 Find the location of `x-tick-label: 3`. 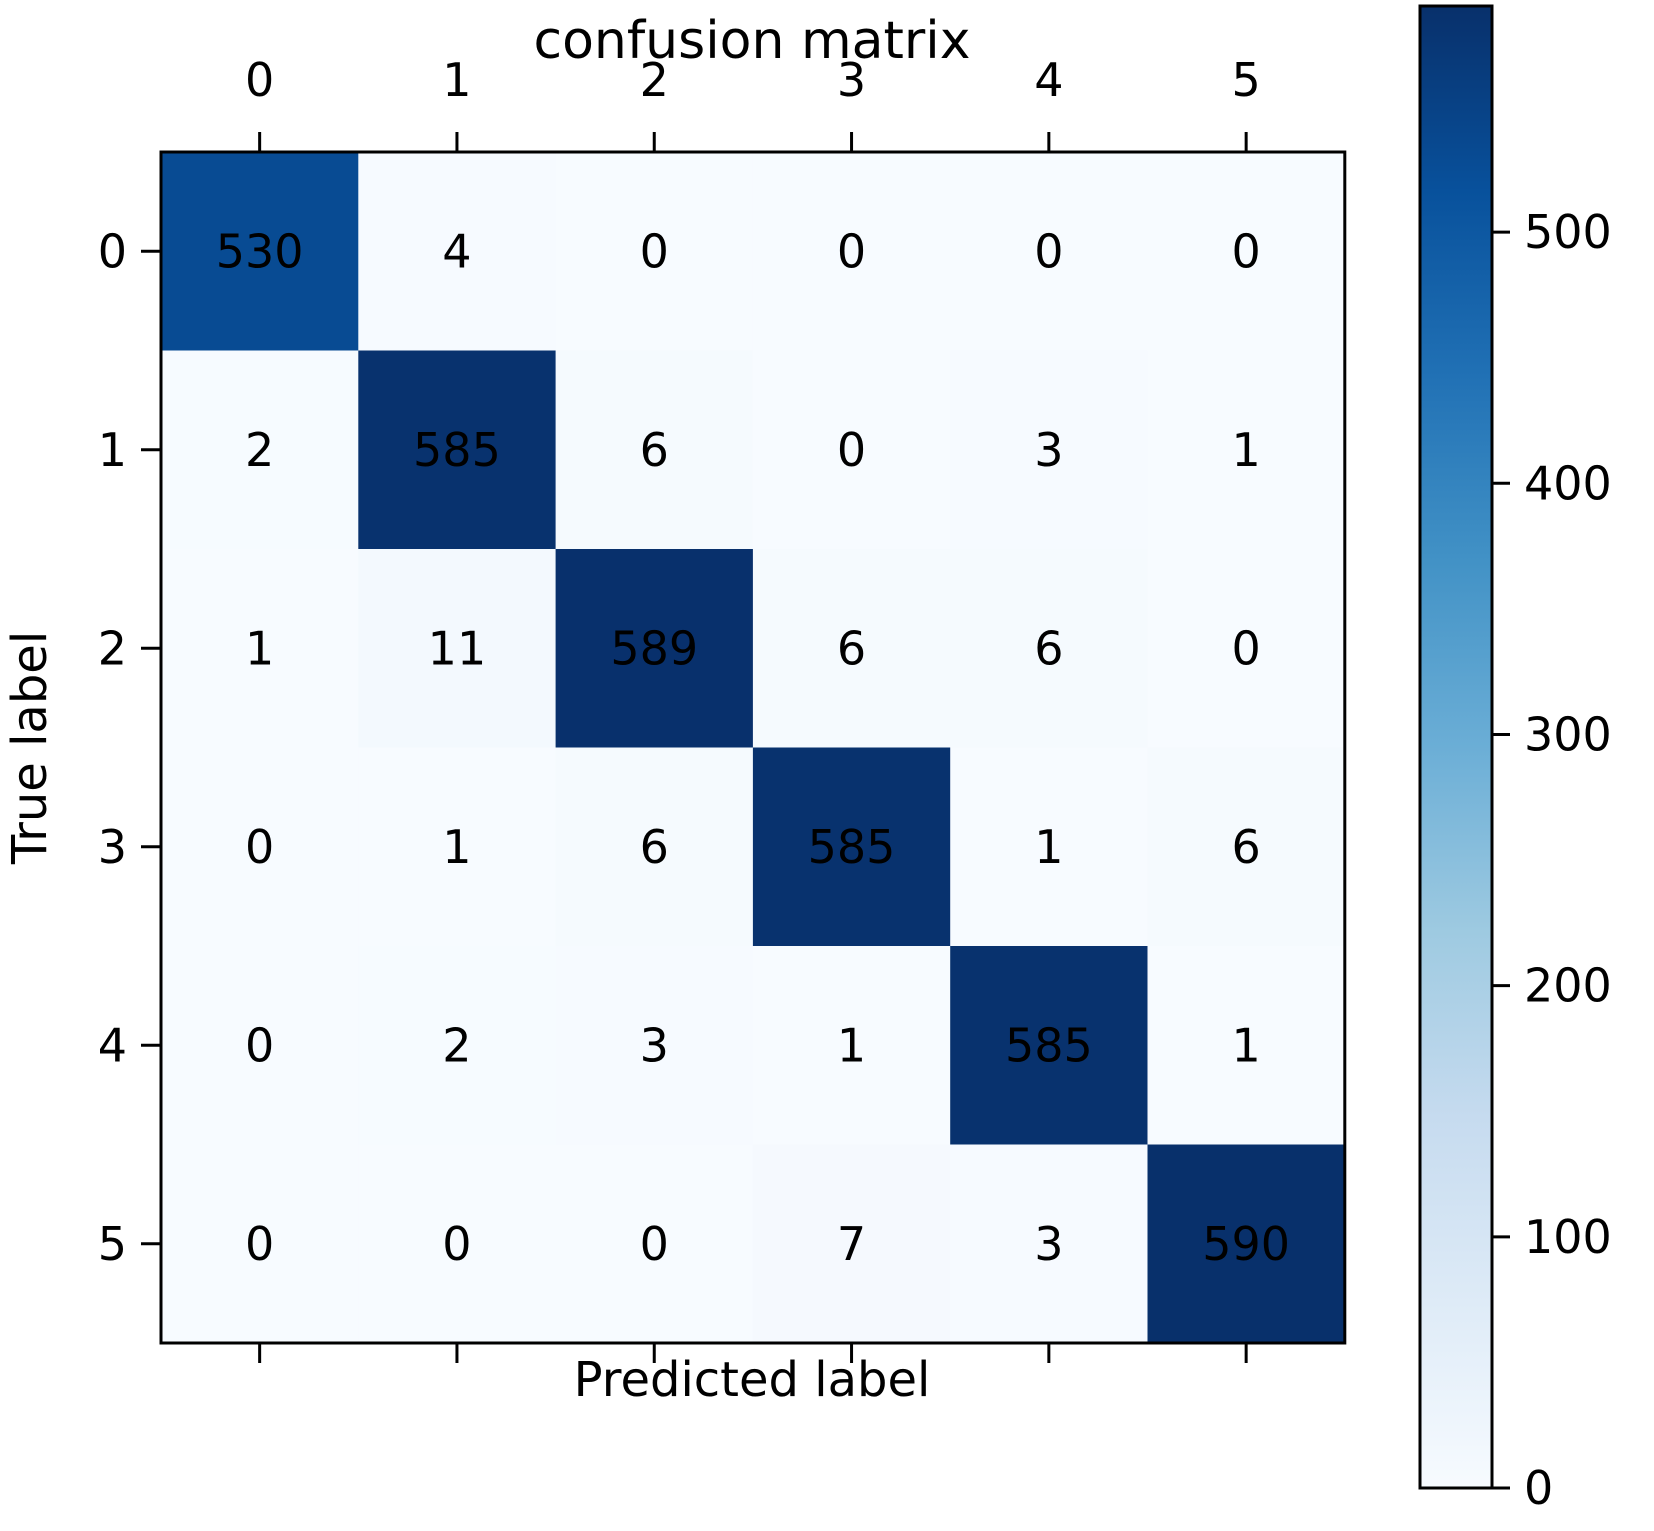

x-tick-label: 3 is located at coordinates (851, 80).